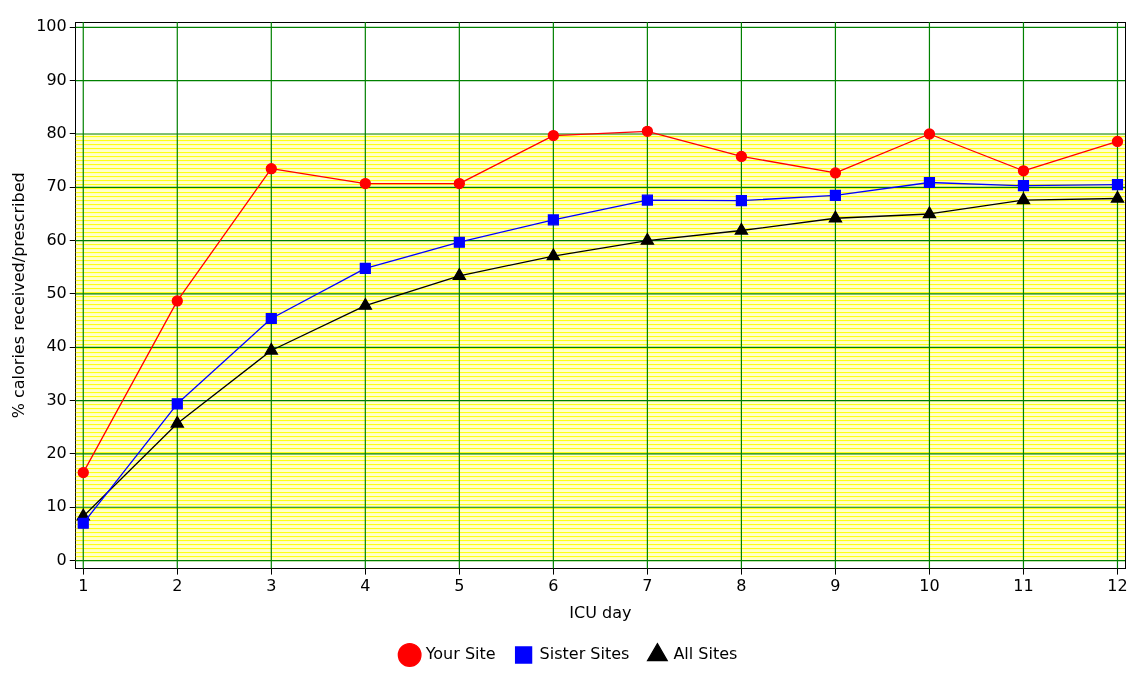 Image resolution: width=1135 pixels, height=677 pixels. What do you see at coordinates (929, 586) in the screenshot?
I see `x-tick-label: 10` at bounding box center [929, 586].